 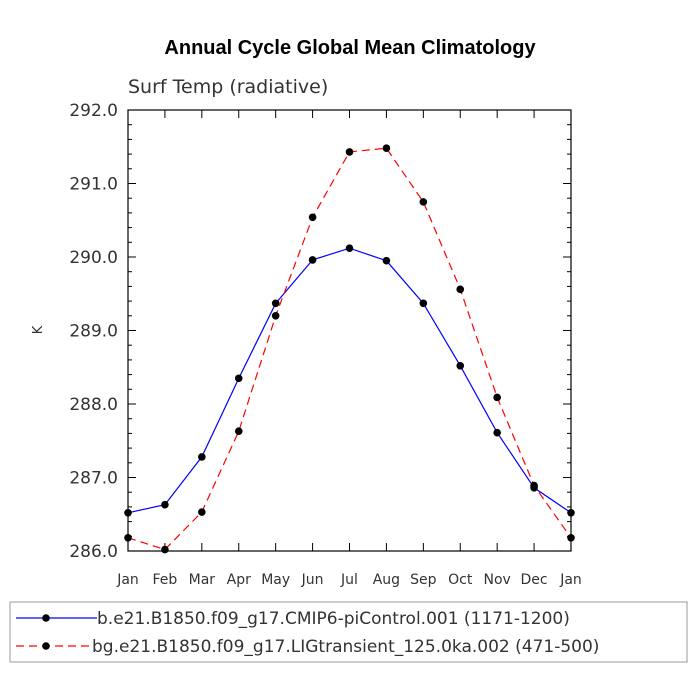 I want to click on x-tick-label: Oct, so click(x=460, y=580).